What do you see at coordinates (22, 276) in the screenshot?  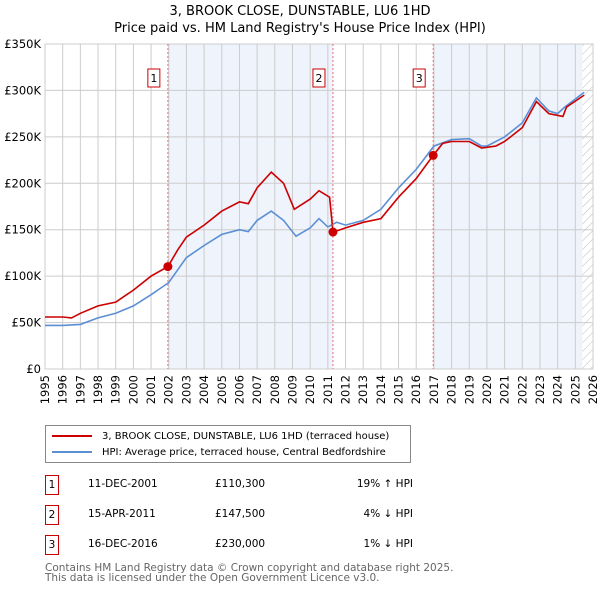 I see `y-tick-label: £100K` at bounding box center [22, 276].